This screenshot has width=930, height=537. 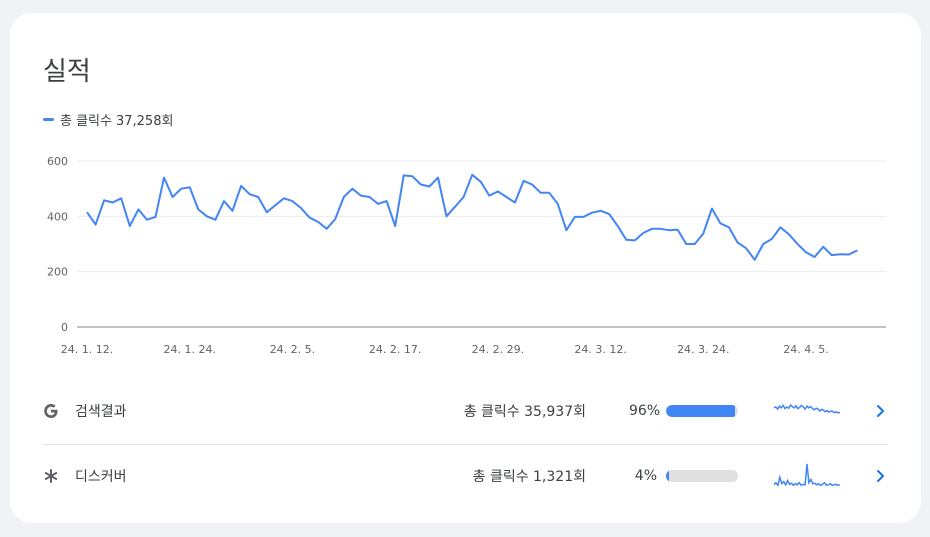 I want to click on source-label: 검색결과, so click(x=101, y=412).